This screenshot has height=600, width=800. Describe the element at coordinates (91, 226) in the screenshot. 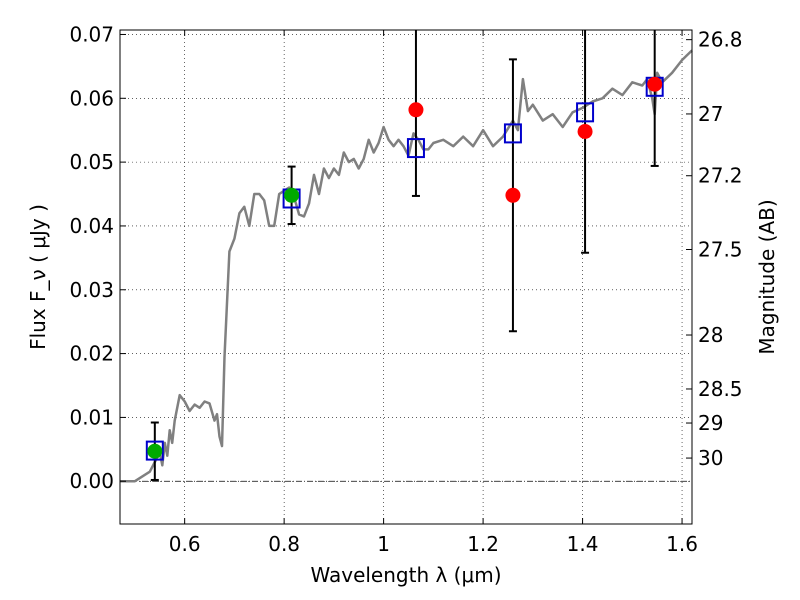

I see `y-tick-label: 0.04` at that location.